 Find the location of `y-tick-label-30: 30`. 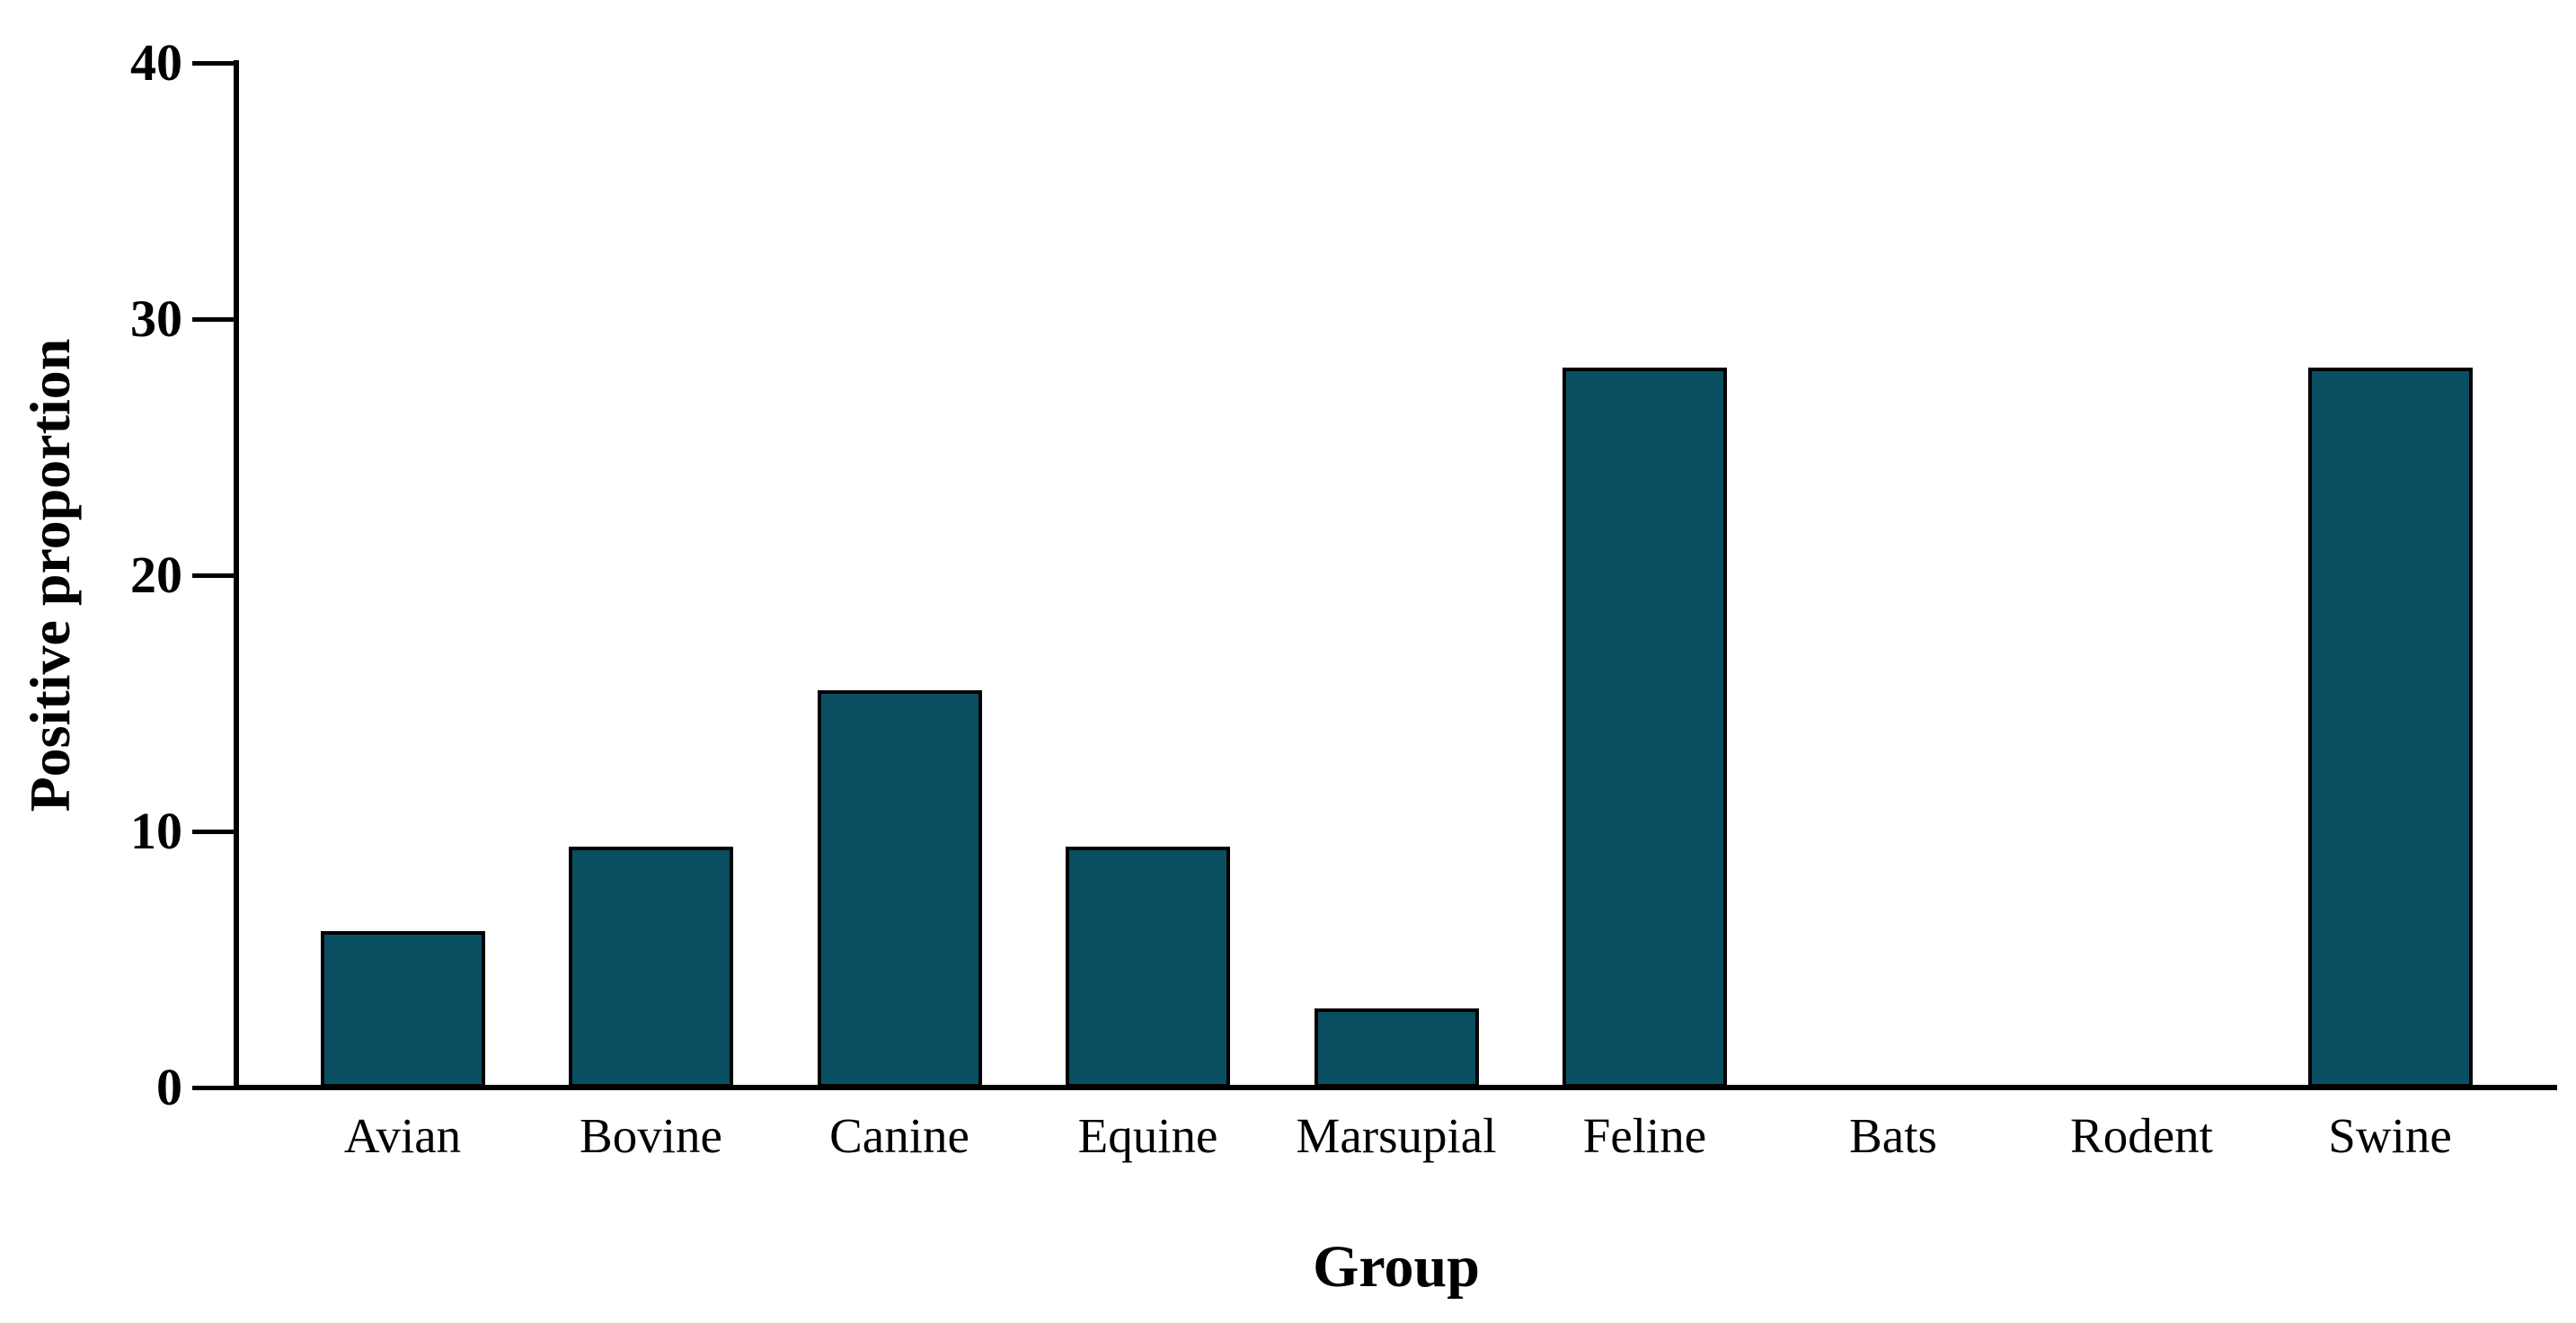

y-tick-label-30: 30 is located at coordinates (156, 318).